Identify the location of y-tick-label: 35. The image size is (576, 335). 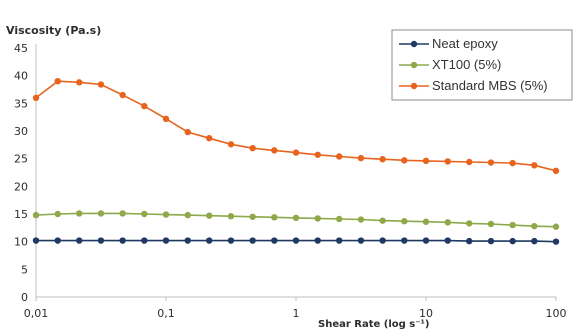
(21, 103).